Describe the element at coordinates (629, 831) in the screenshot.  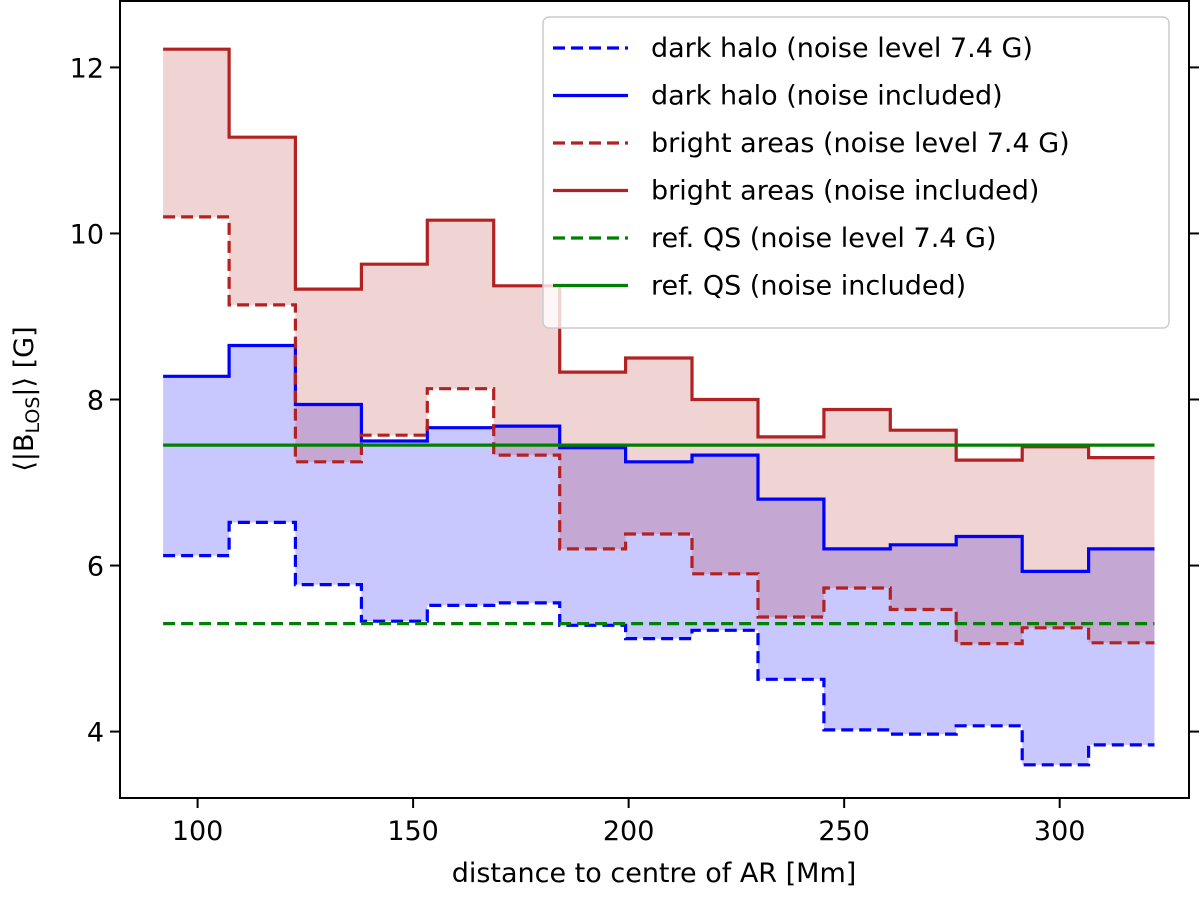
I see `x-tick-label: 200` at that location.